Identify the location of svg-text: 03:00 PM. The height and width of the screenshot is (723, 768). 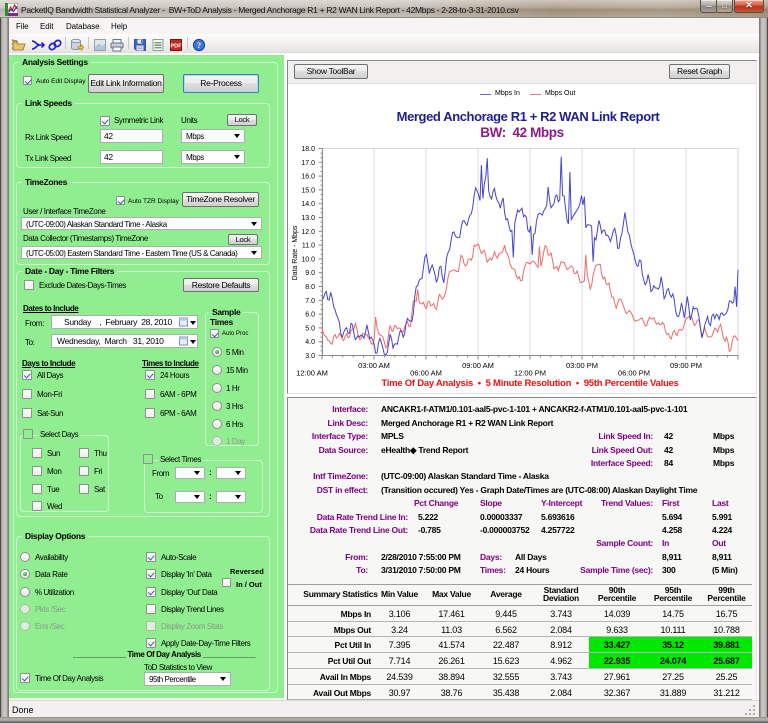
(582, 365).